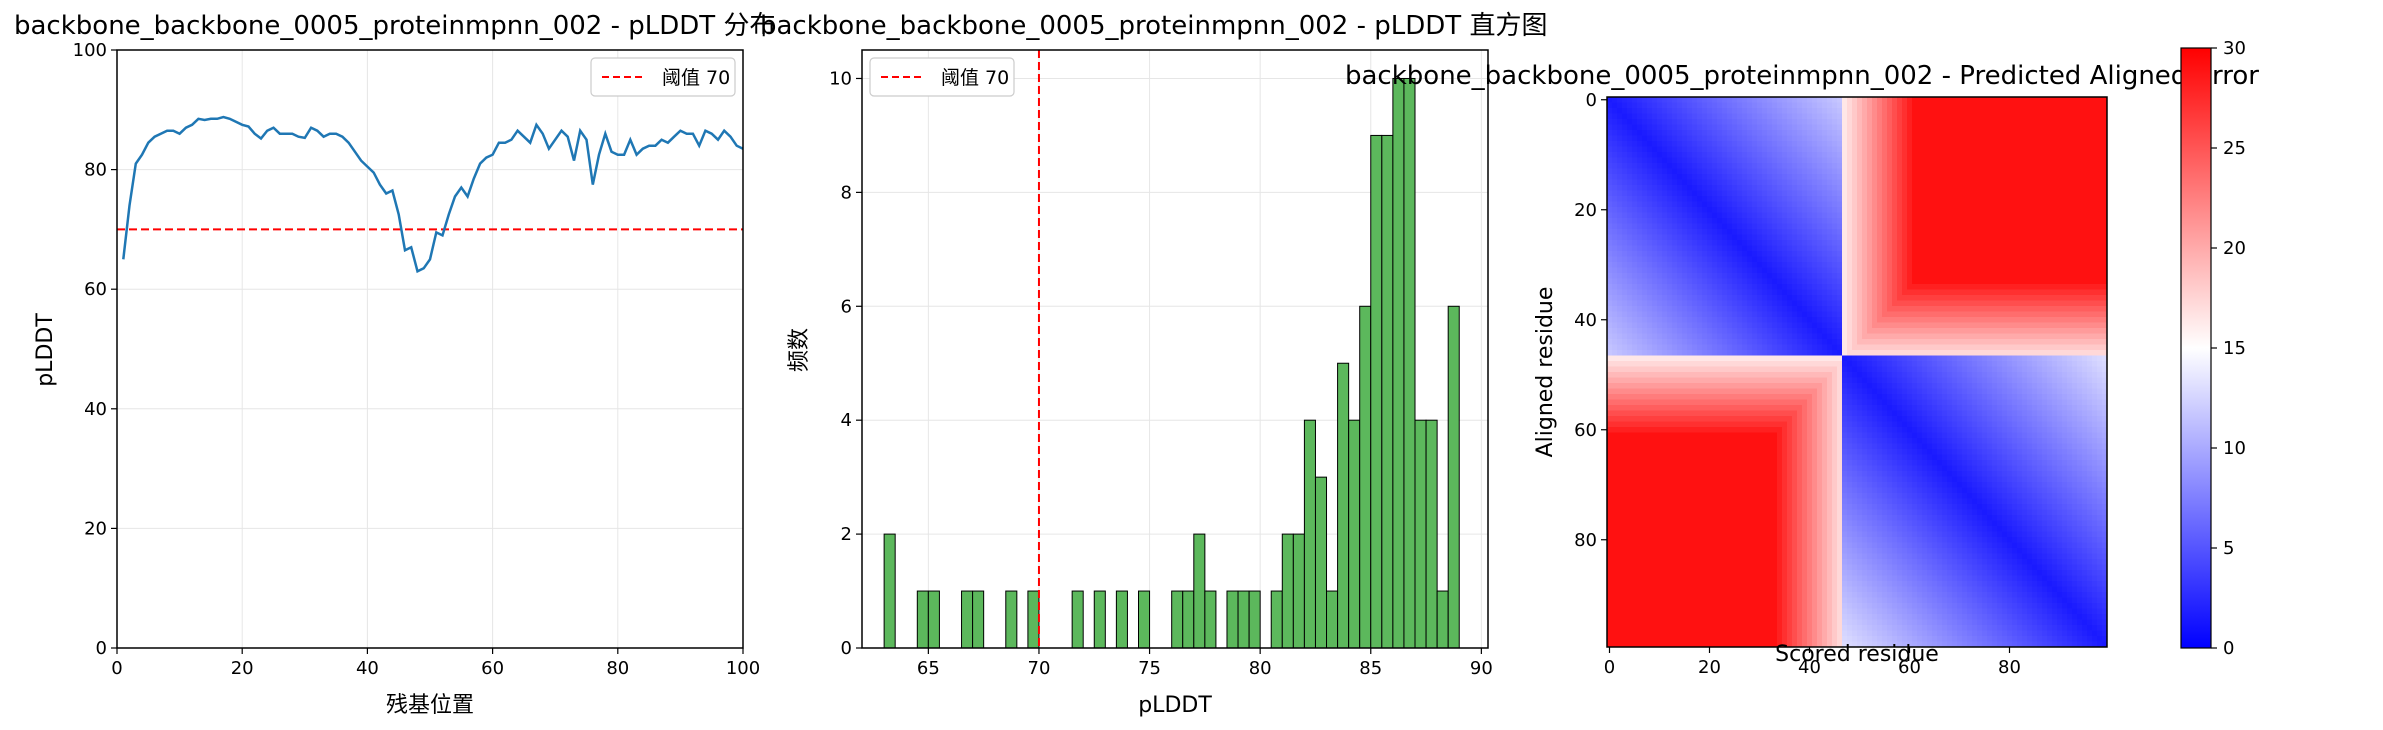  What do you see at coordinates (928, 668) in the screenshot?
I see `histogram-x-tick-label: 65` at bounding box center [928, 668].